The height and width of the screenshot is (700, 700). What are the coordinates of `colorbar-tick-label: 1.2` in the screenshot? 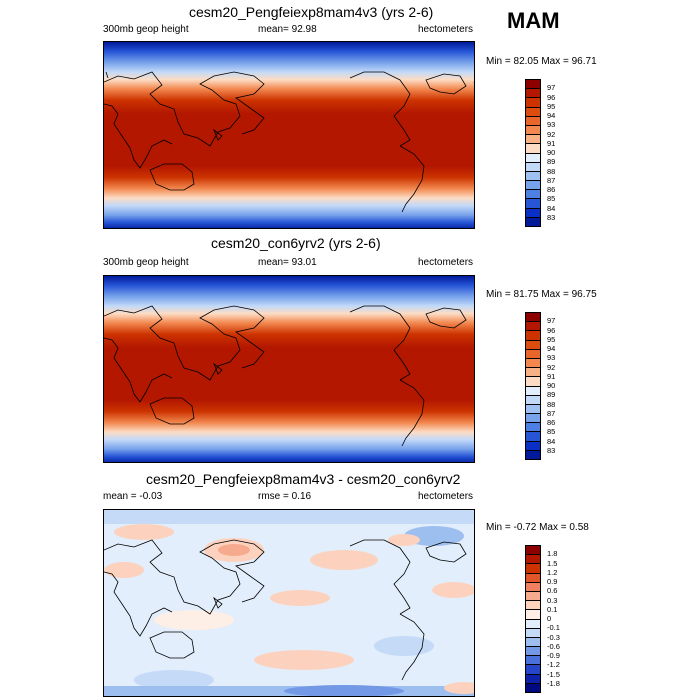 It's located at (552, 572).